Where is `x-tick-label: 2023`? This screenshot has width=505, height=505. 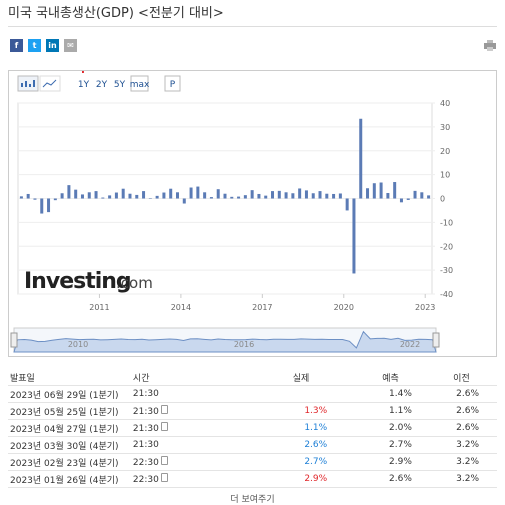 x-tick-label: 2023 is located at coordinates (425, 307).